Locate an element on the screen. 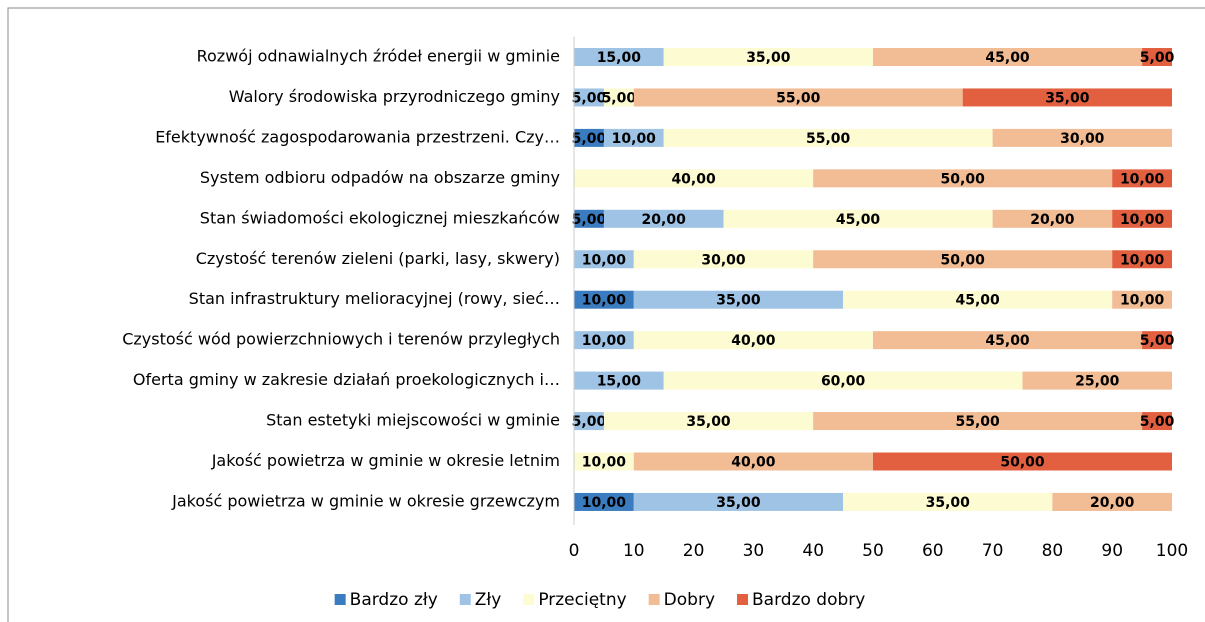 Image resolution: width=1205 pixels, height=622 pixels. legend-label: Bardzo dobry is located at coordinates (808, 600).